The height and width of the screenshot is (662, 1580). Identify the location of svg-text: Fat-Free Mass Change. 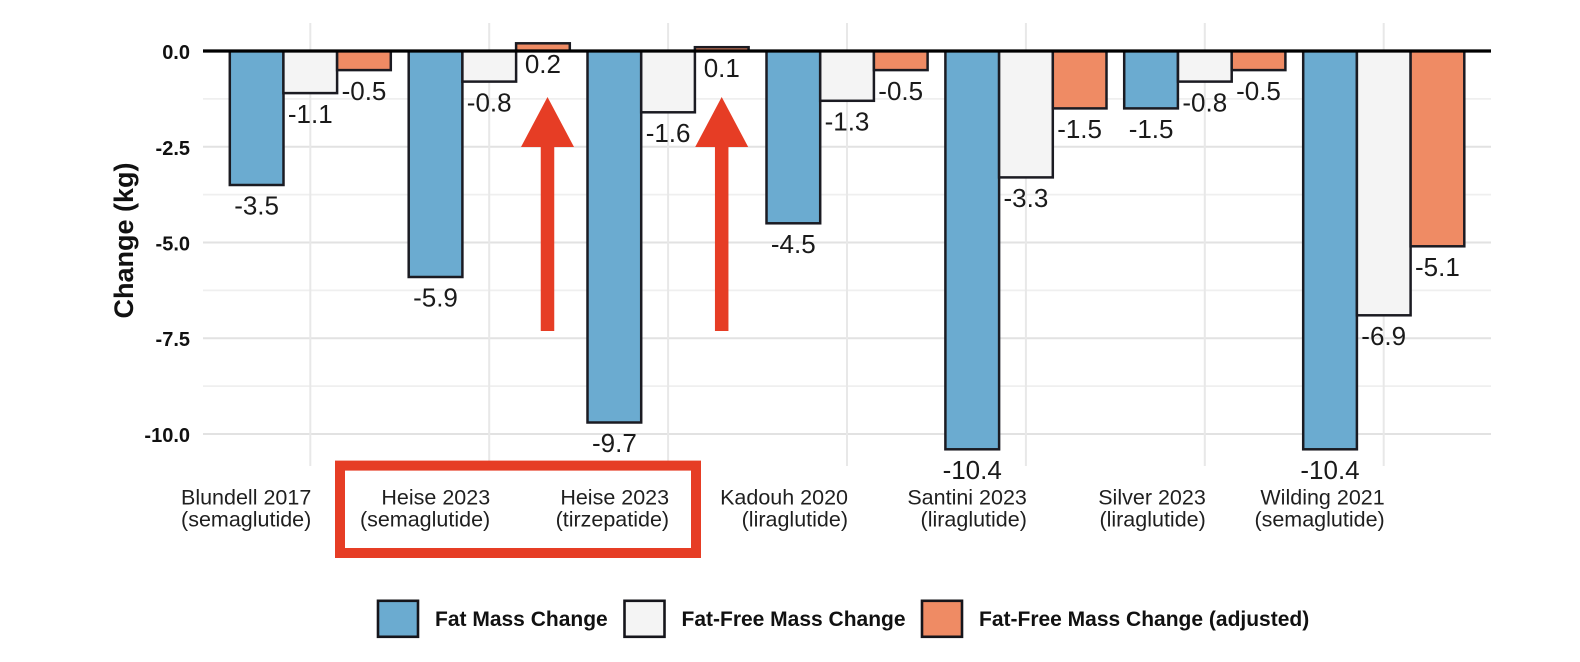
(794, 619).